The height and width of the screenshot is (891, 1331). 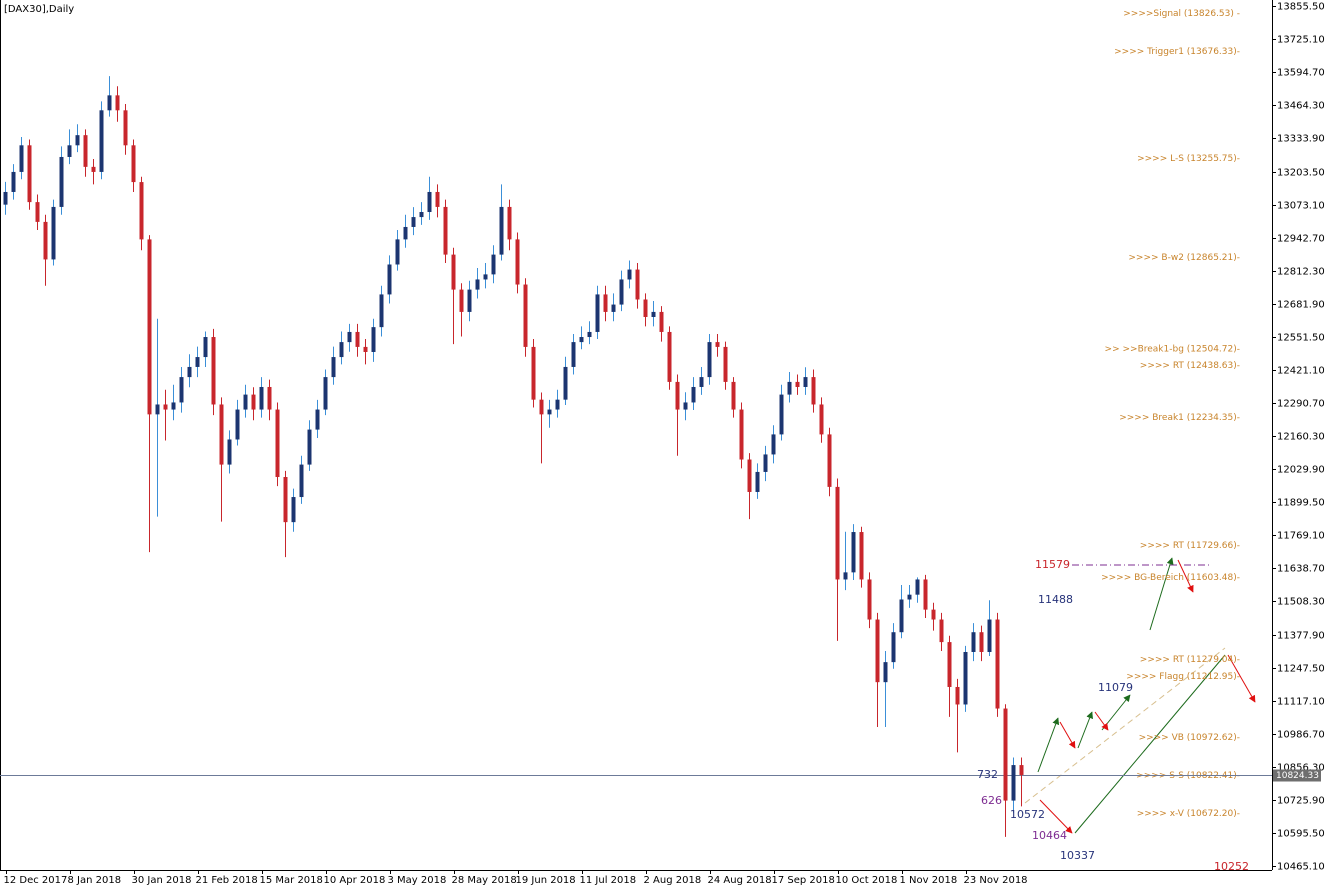 I want to click on x-tick-label: 28 May 2018, so click(x=484, y=880).